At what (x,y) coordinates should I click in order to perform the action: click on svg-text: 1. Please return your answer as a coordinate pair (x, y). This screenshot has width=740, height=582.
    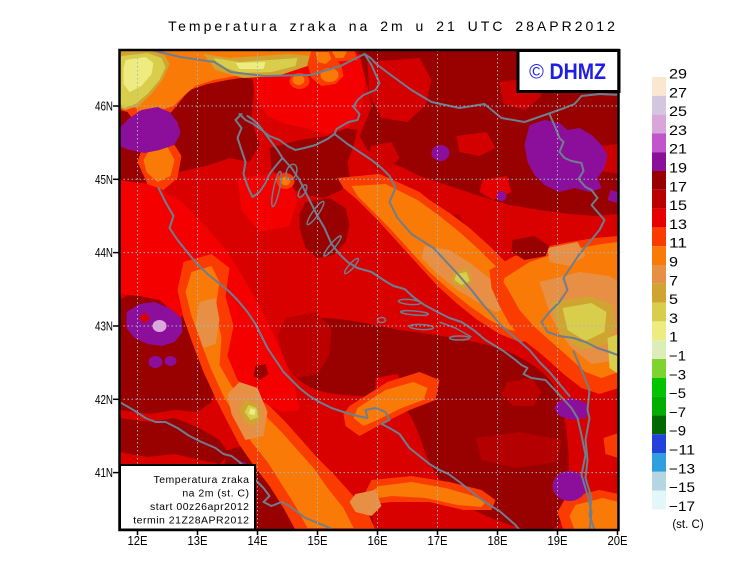
    Looking at the image, I should click on (673, 337).